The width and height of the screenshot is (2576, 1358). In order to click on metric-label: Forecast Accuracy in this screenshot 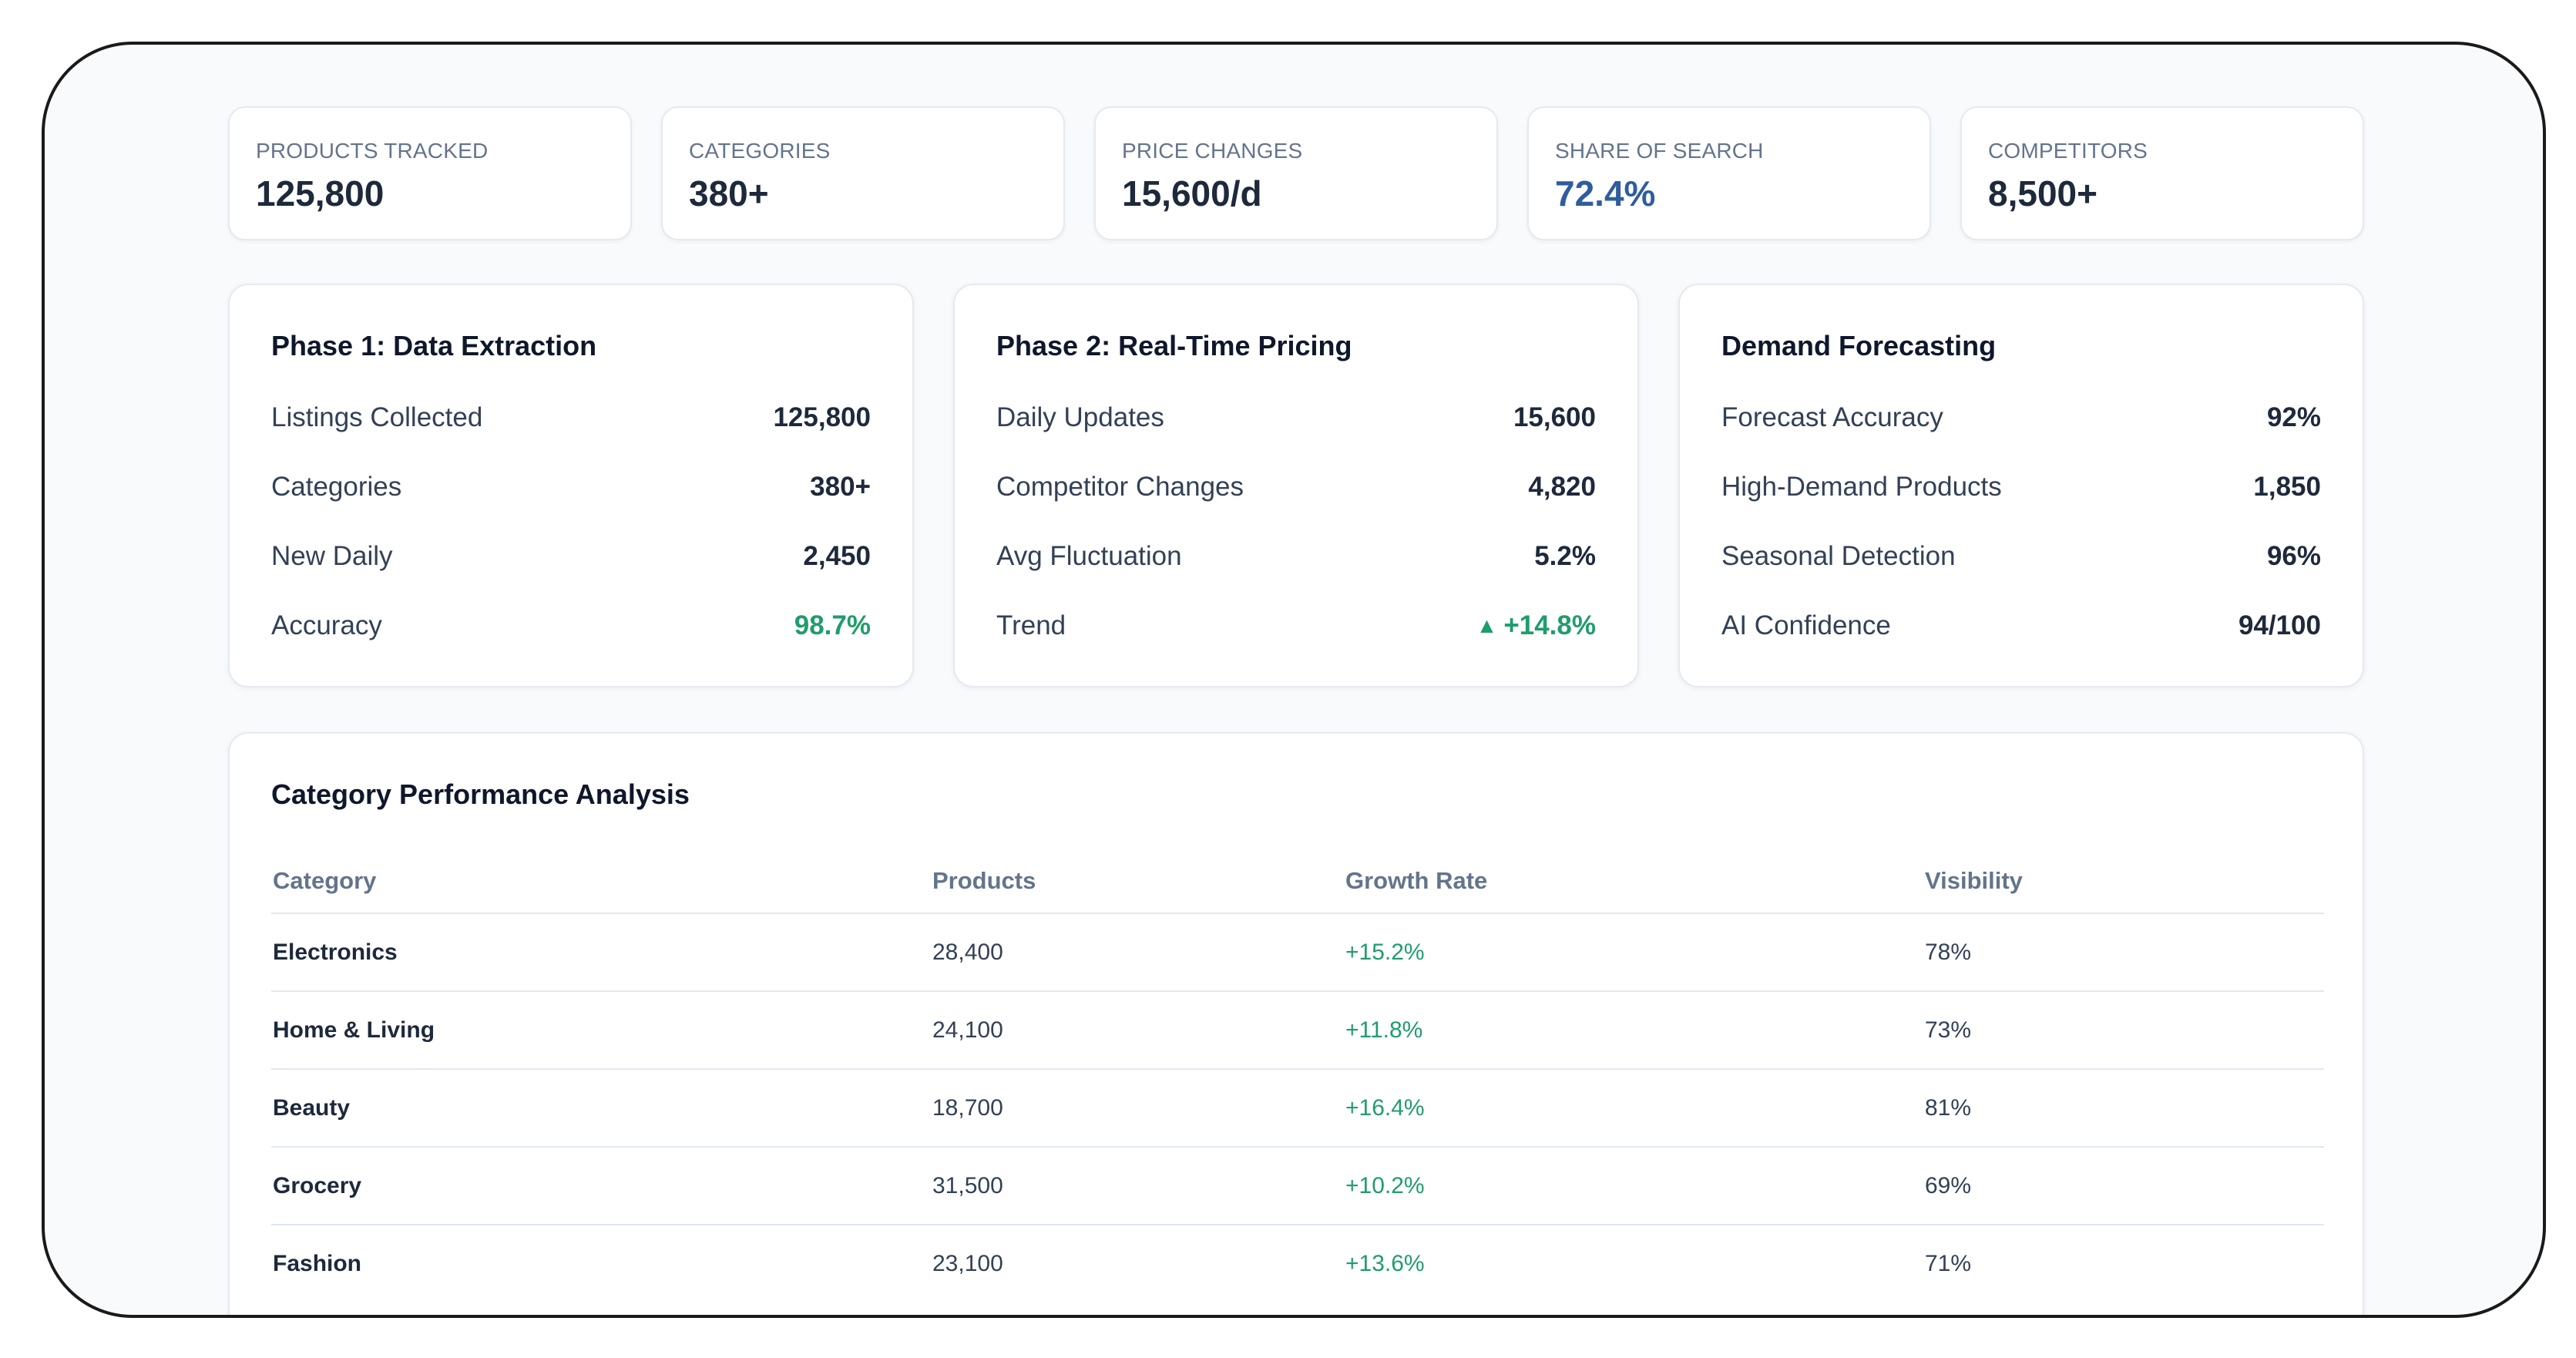, I will do `click(1832, 417)`.